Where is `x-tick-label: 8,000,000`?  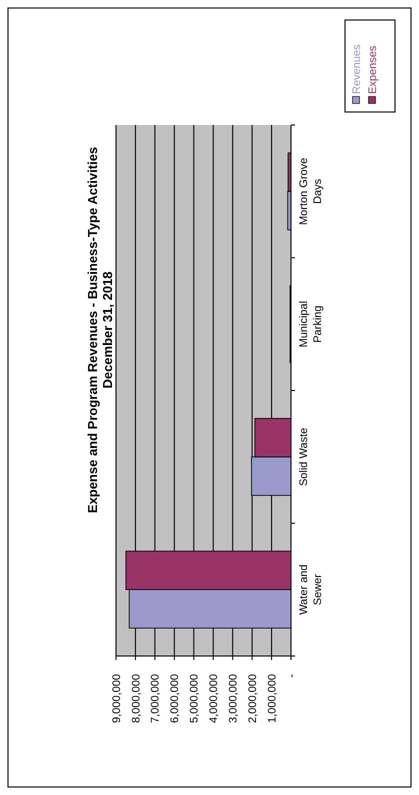 x-tick-label: 8,000,000 is located at coordinates (136, 698).